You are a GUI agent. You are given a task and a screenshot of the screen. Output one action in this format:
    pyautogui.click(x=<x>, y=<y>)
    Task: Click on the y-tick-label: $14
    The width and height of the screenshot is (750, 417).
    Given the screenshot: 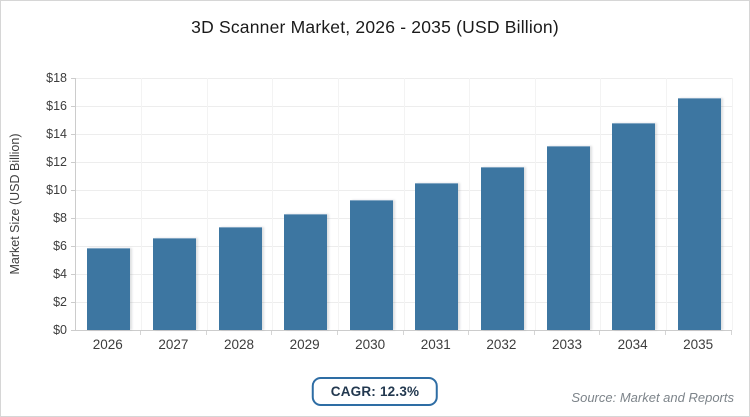 What is the action you would take?
    pyautogui.click(x=56, y=134)
    